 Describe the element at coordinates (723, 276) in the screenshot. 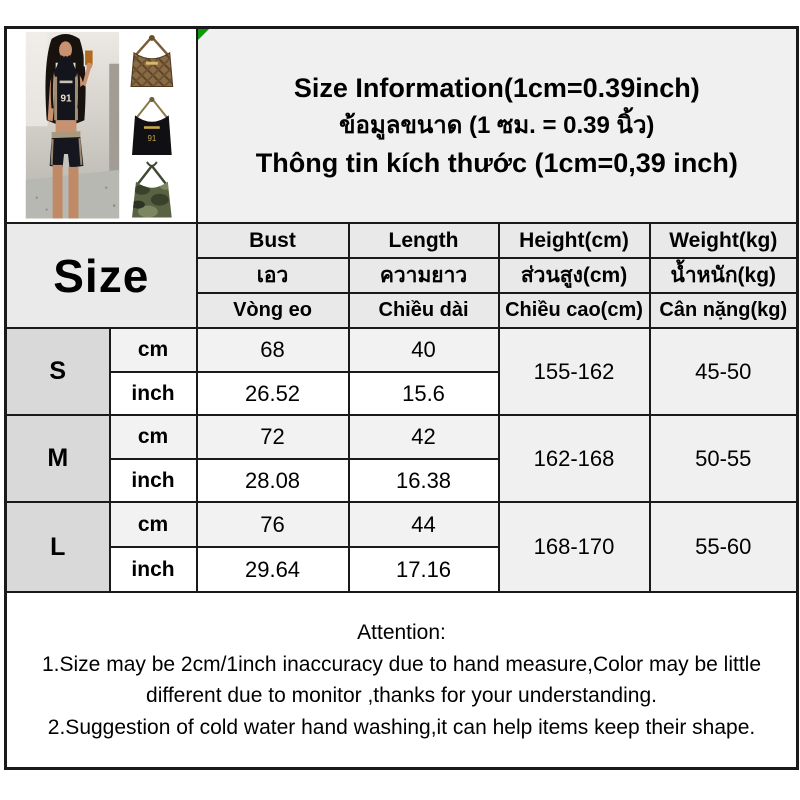

I see `col-header-weight-th: น้ำหนัก(kg)` at that location.